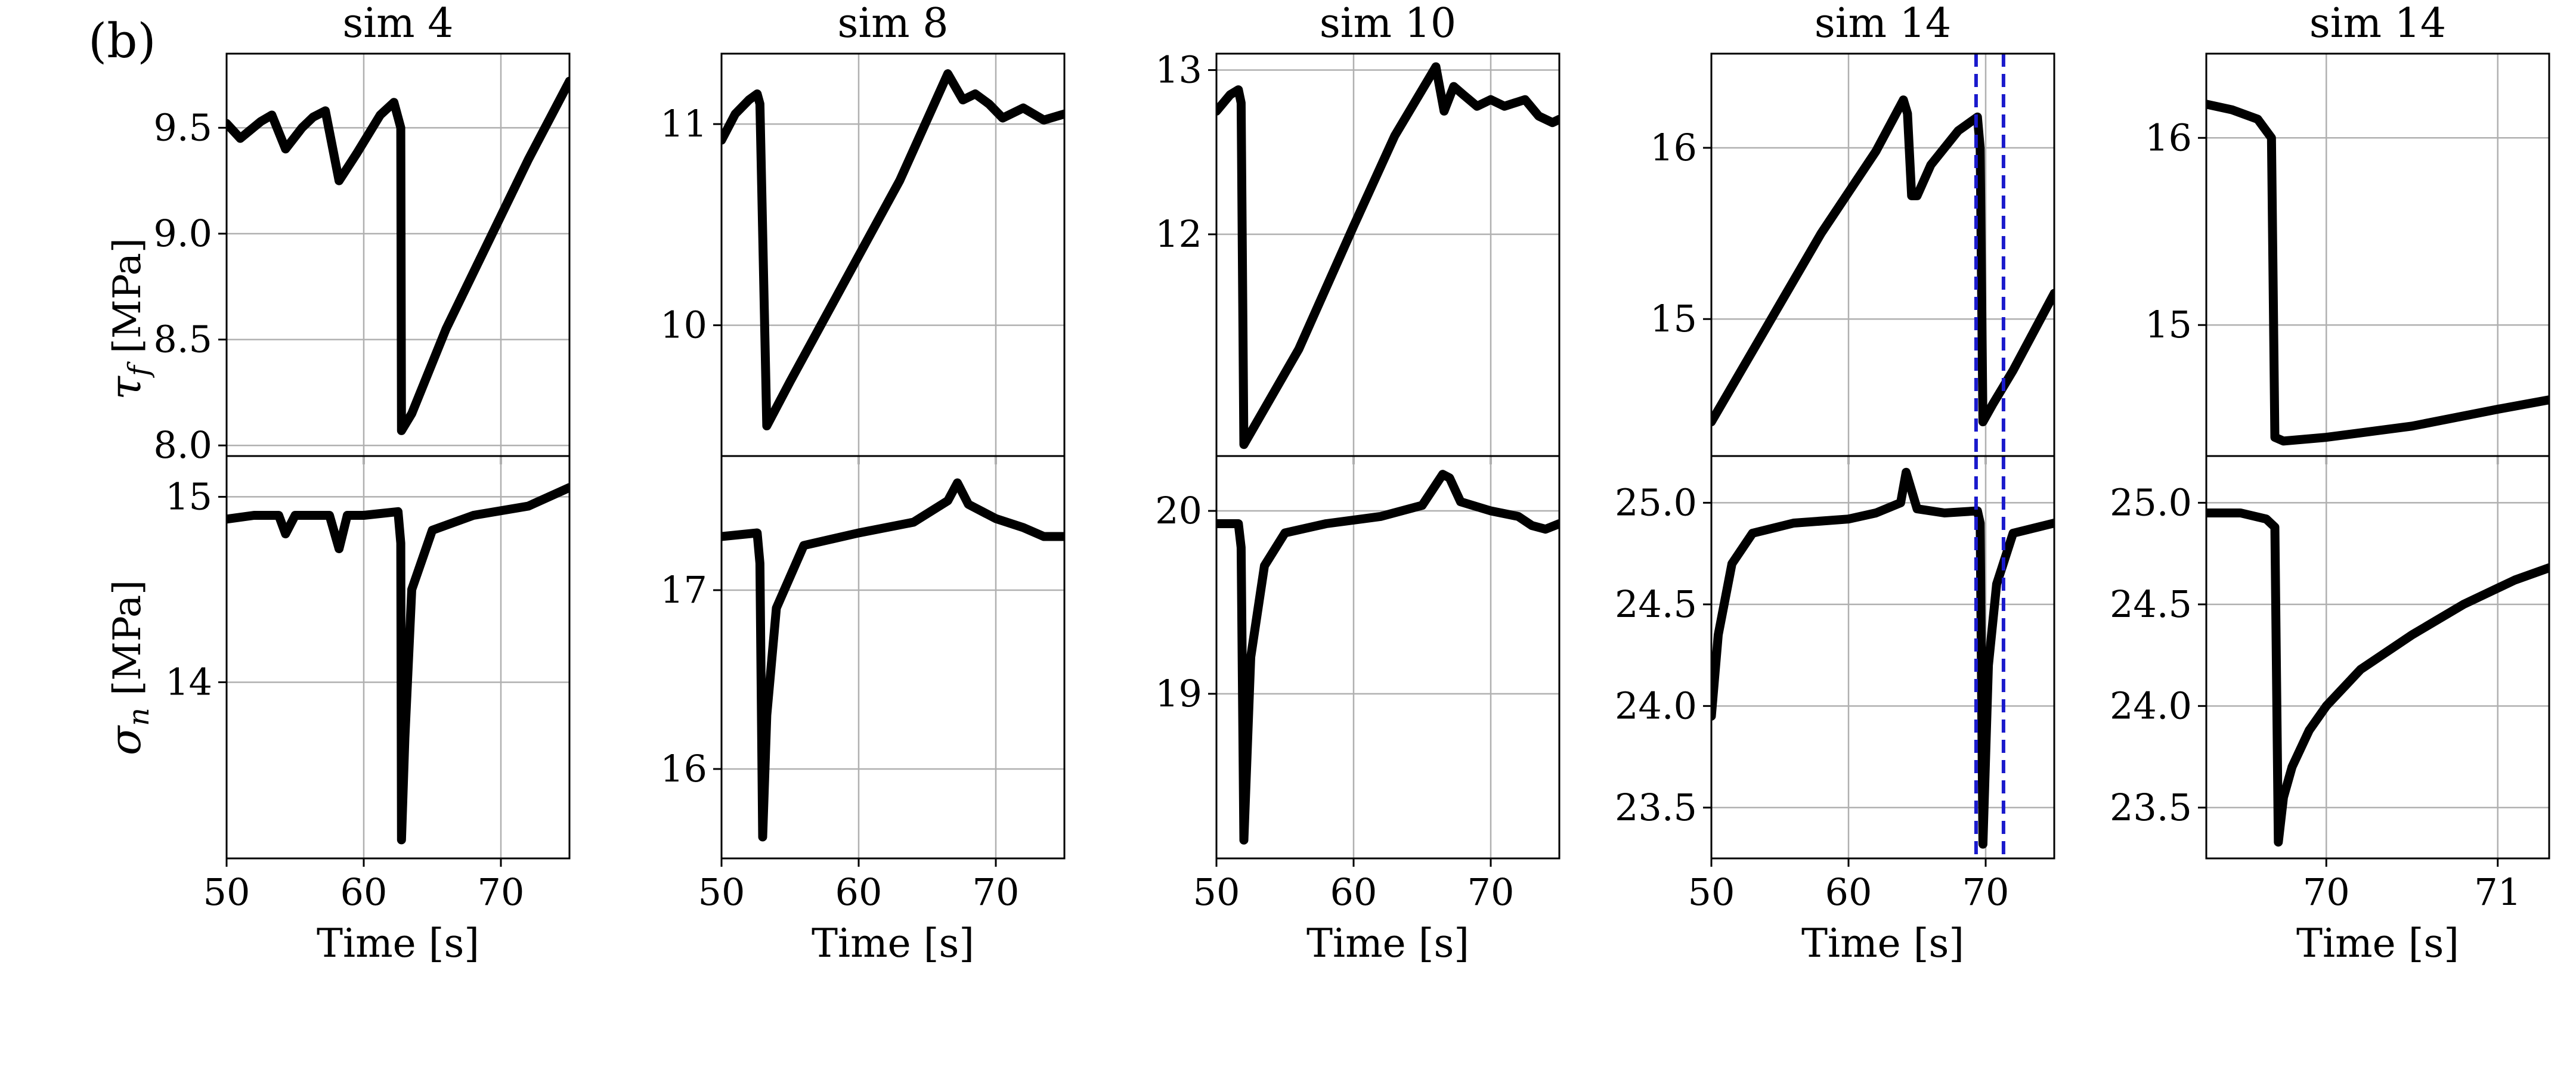  I want to click on y-tick-label: 14, so click(189, 681).